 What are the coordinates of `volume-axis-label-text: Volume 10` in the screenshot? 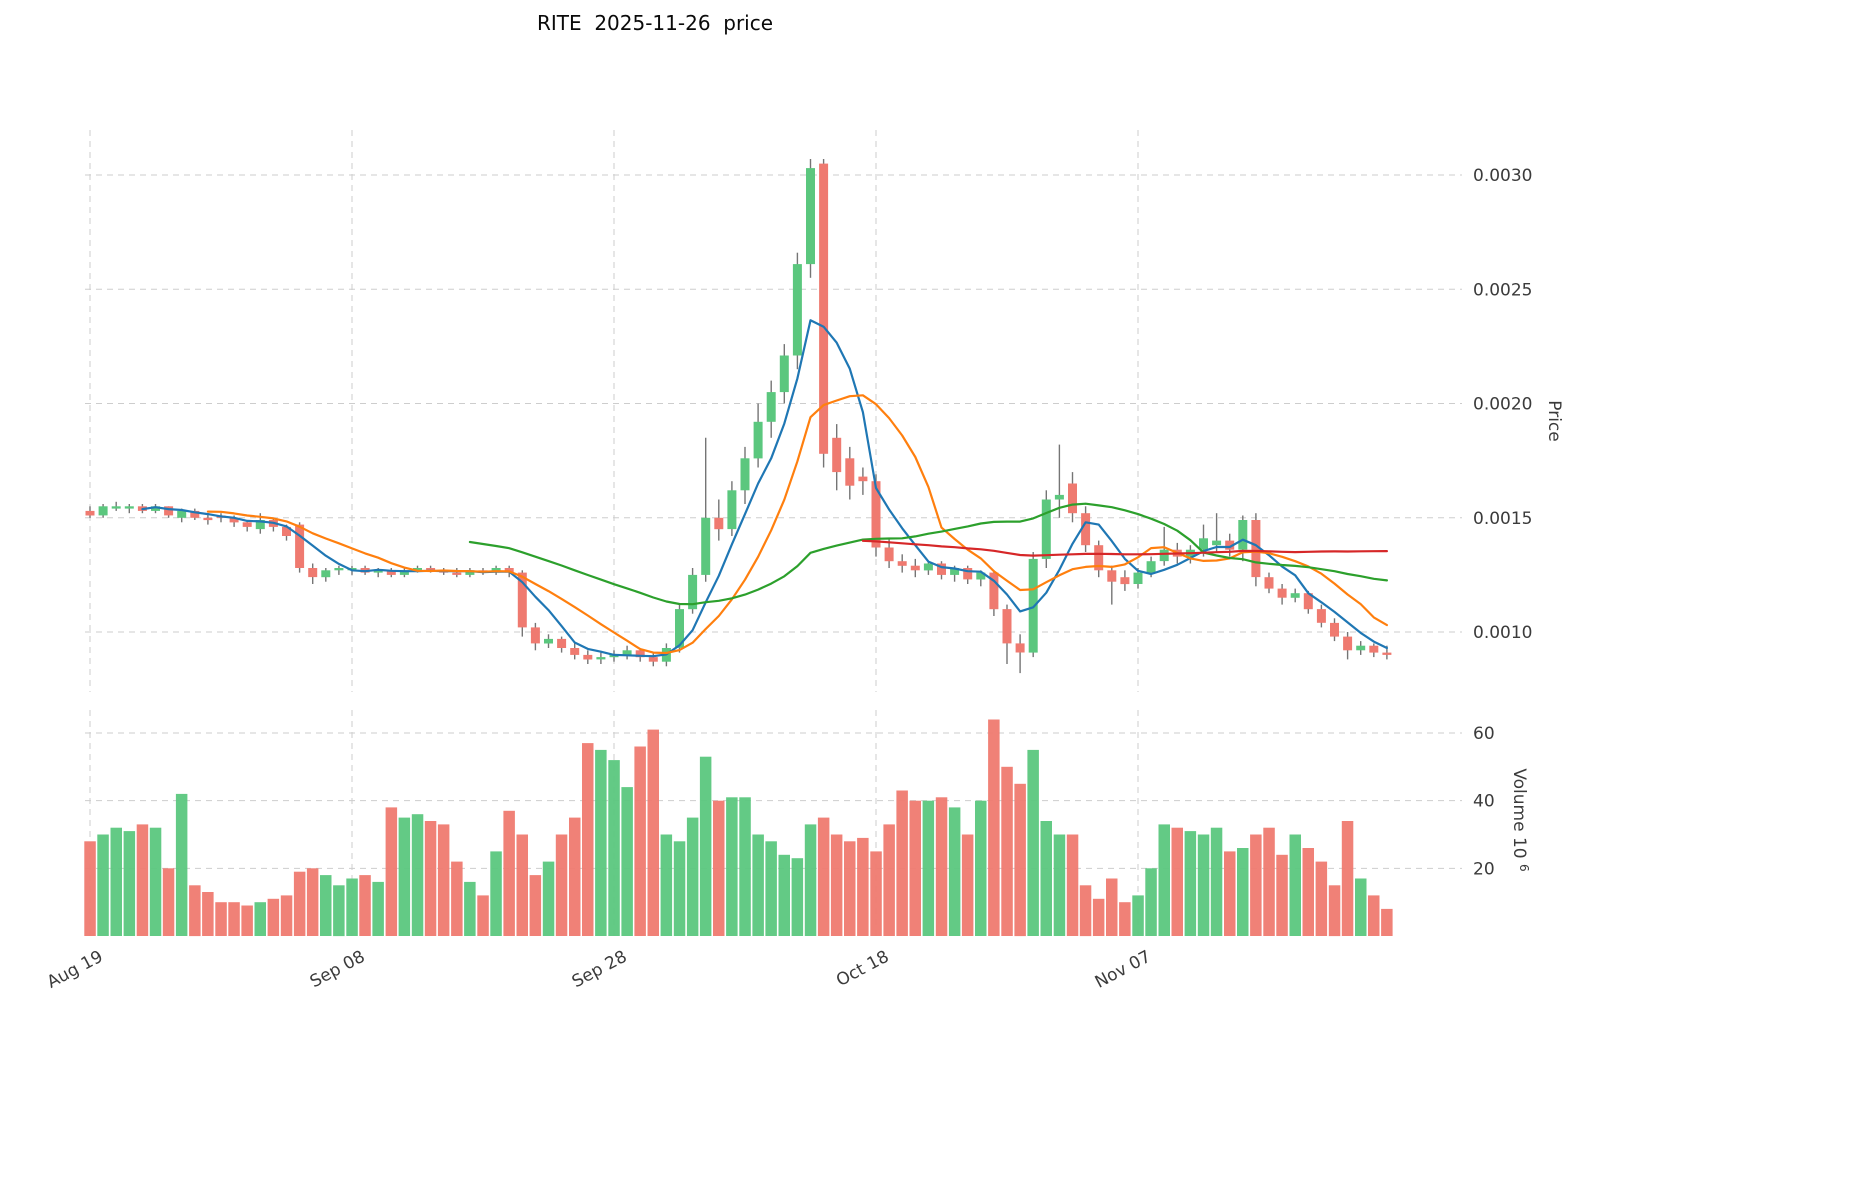 It's located at (1519, 813).